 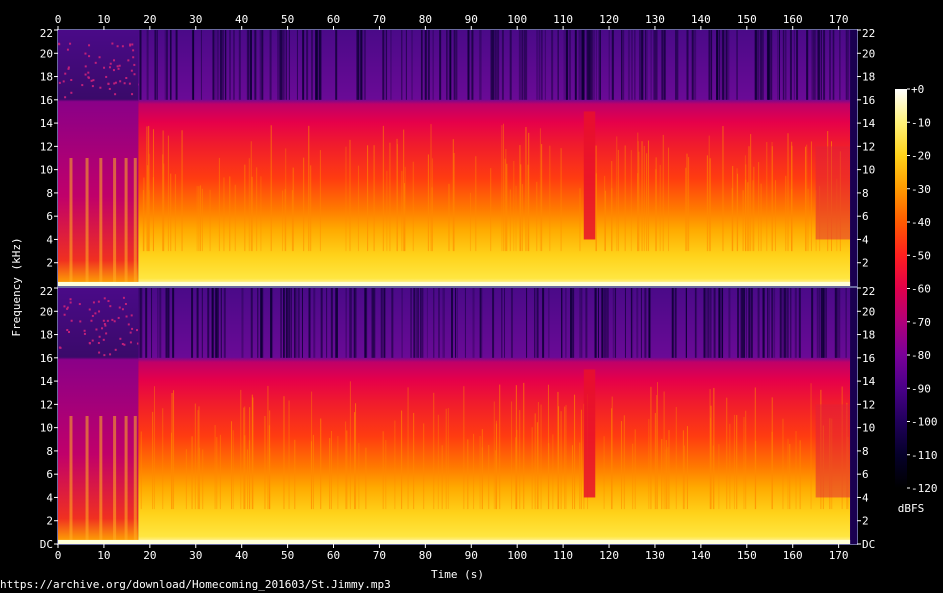 What do you see at coordinates (868, 146) in the screenshot?
I see `y-tick-label: 12` at bounding box center [868, 146].